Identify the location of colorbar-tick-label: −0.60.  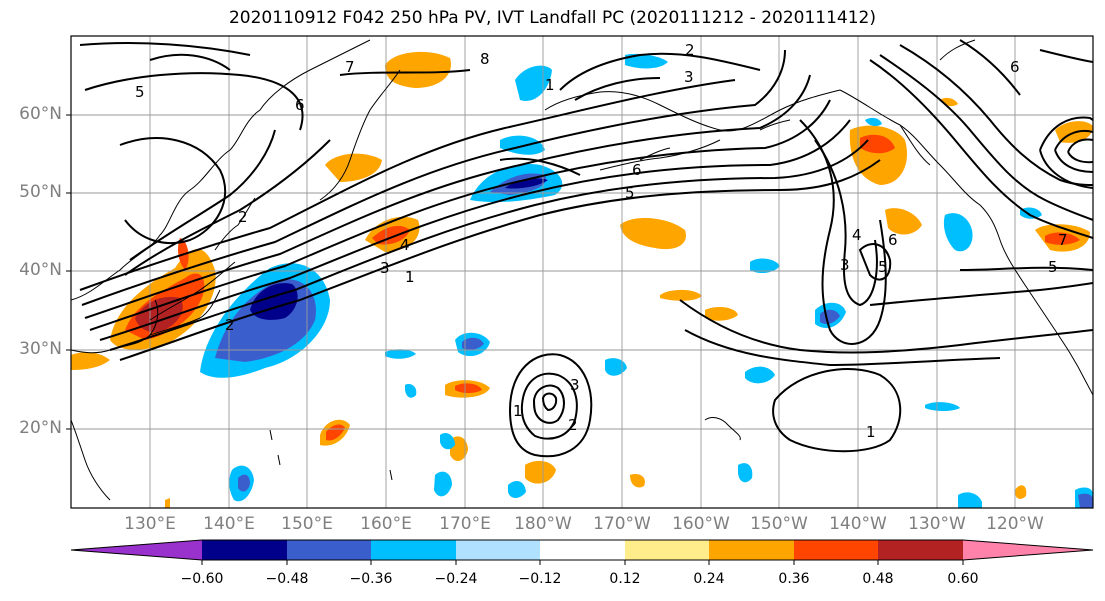
(202, 579).